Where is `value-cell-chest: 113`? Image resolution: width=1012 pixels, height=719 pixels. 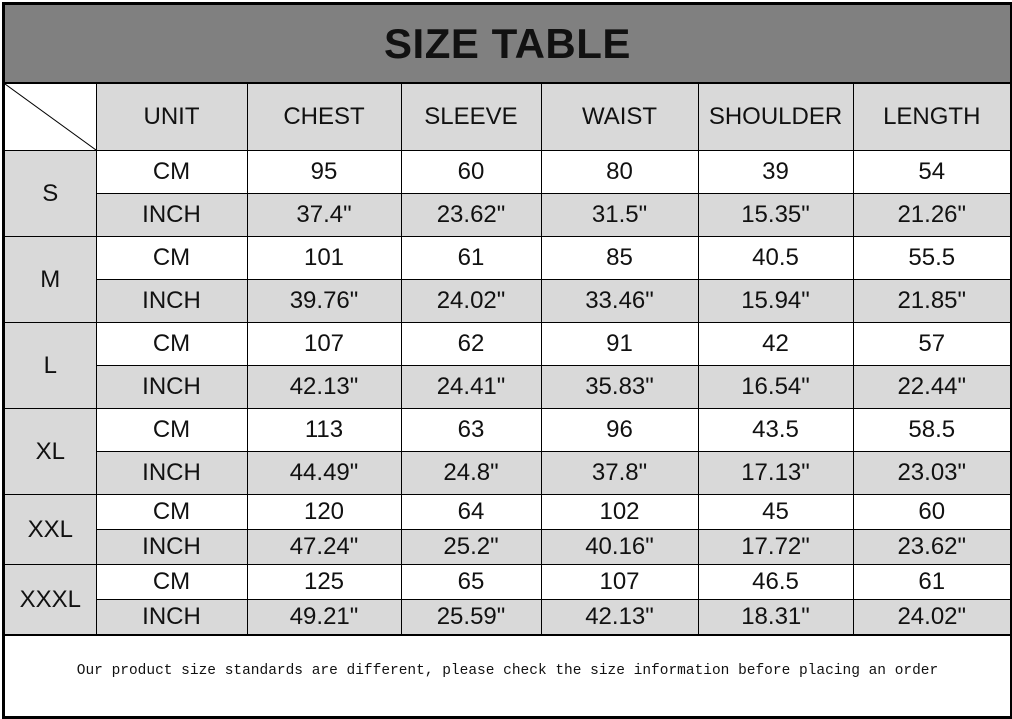 value-cell-chest: 113 is located at coordinates (324, 430).